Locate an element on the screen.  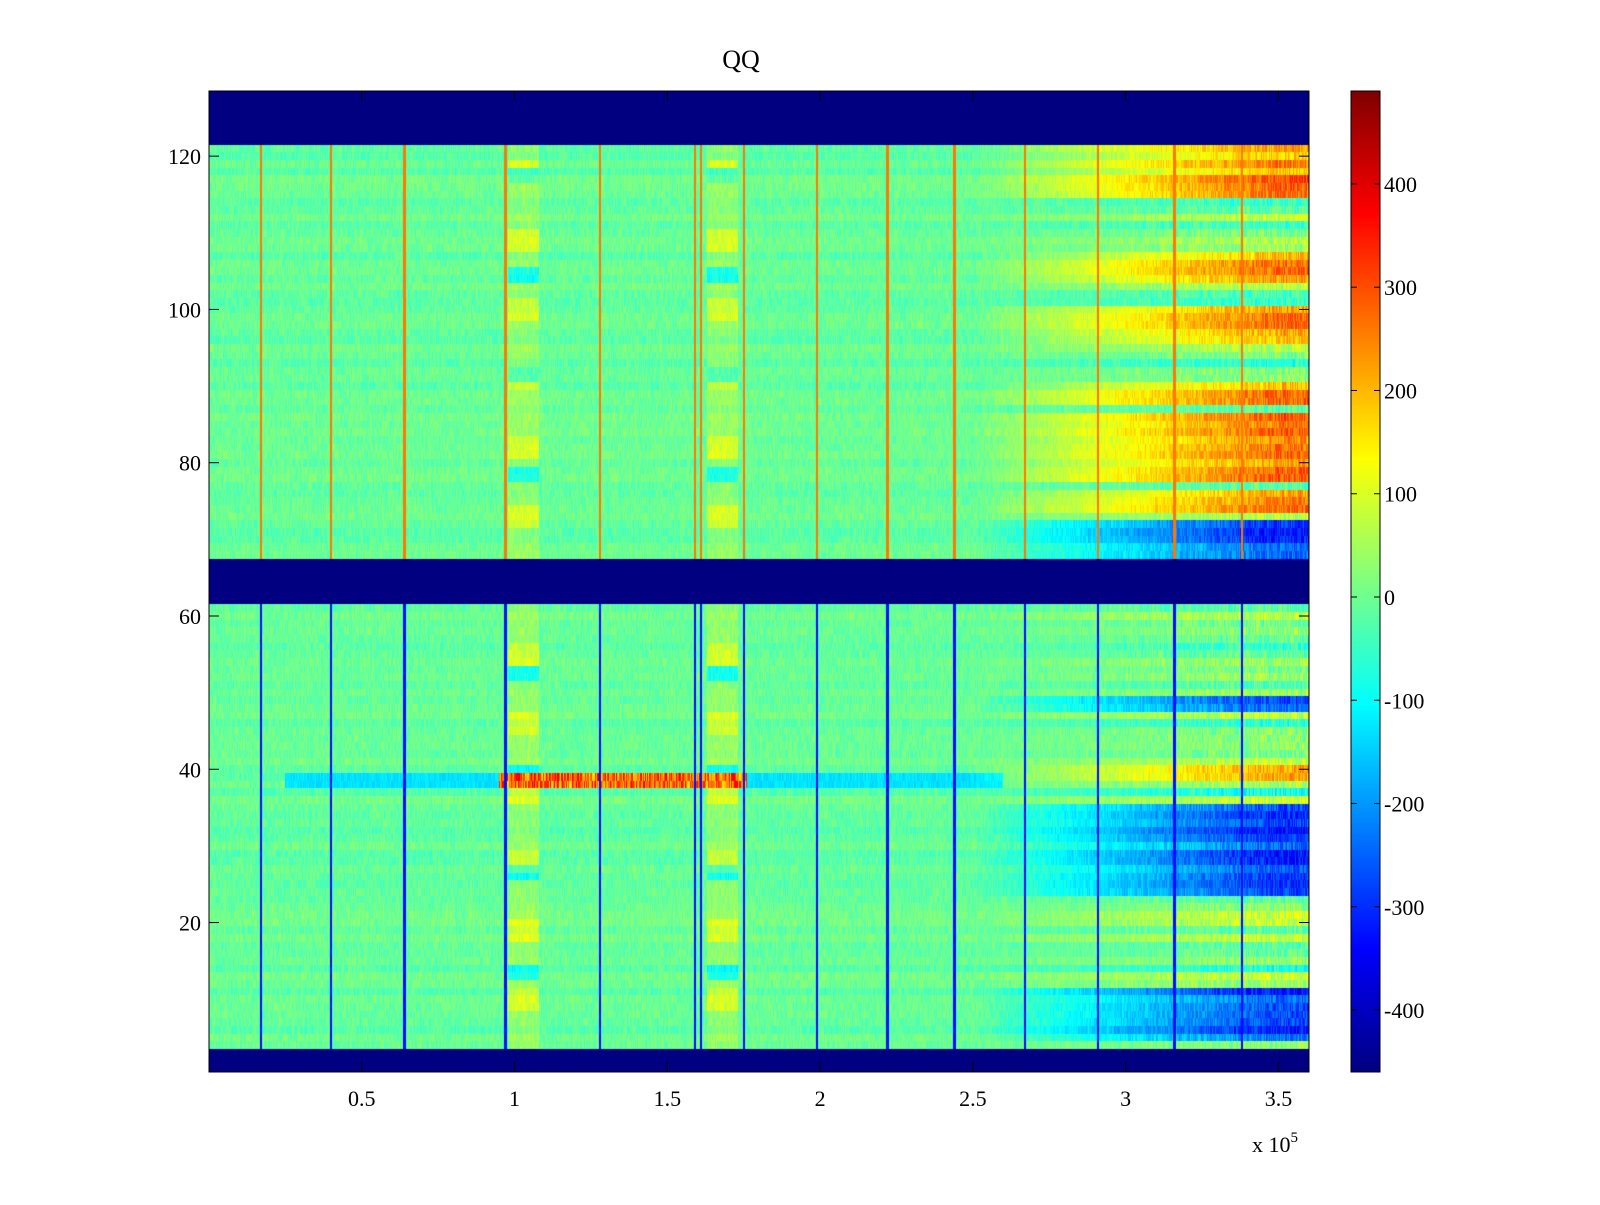
y-tick-label: 20 is located at coordinates (190, 923).